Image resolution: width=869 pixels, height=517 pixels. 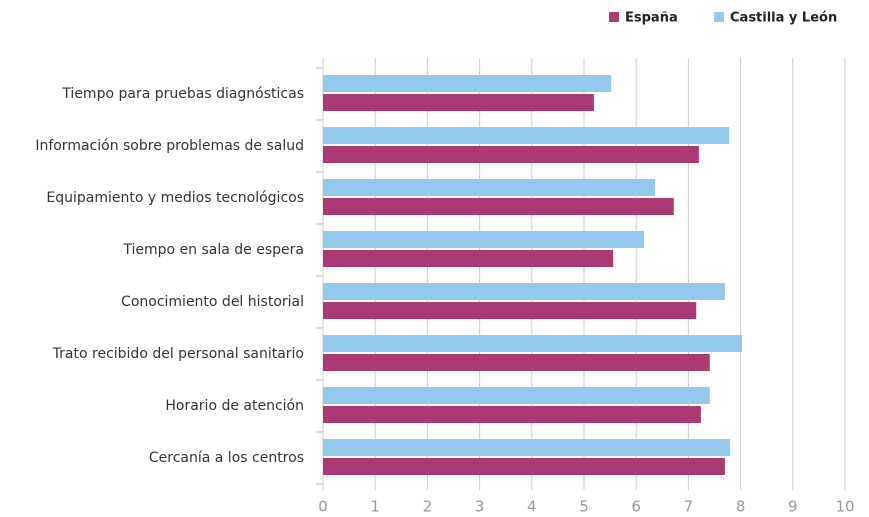 I want to click on x-tick-label: 9, so click(x=793, y=507).